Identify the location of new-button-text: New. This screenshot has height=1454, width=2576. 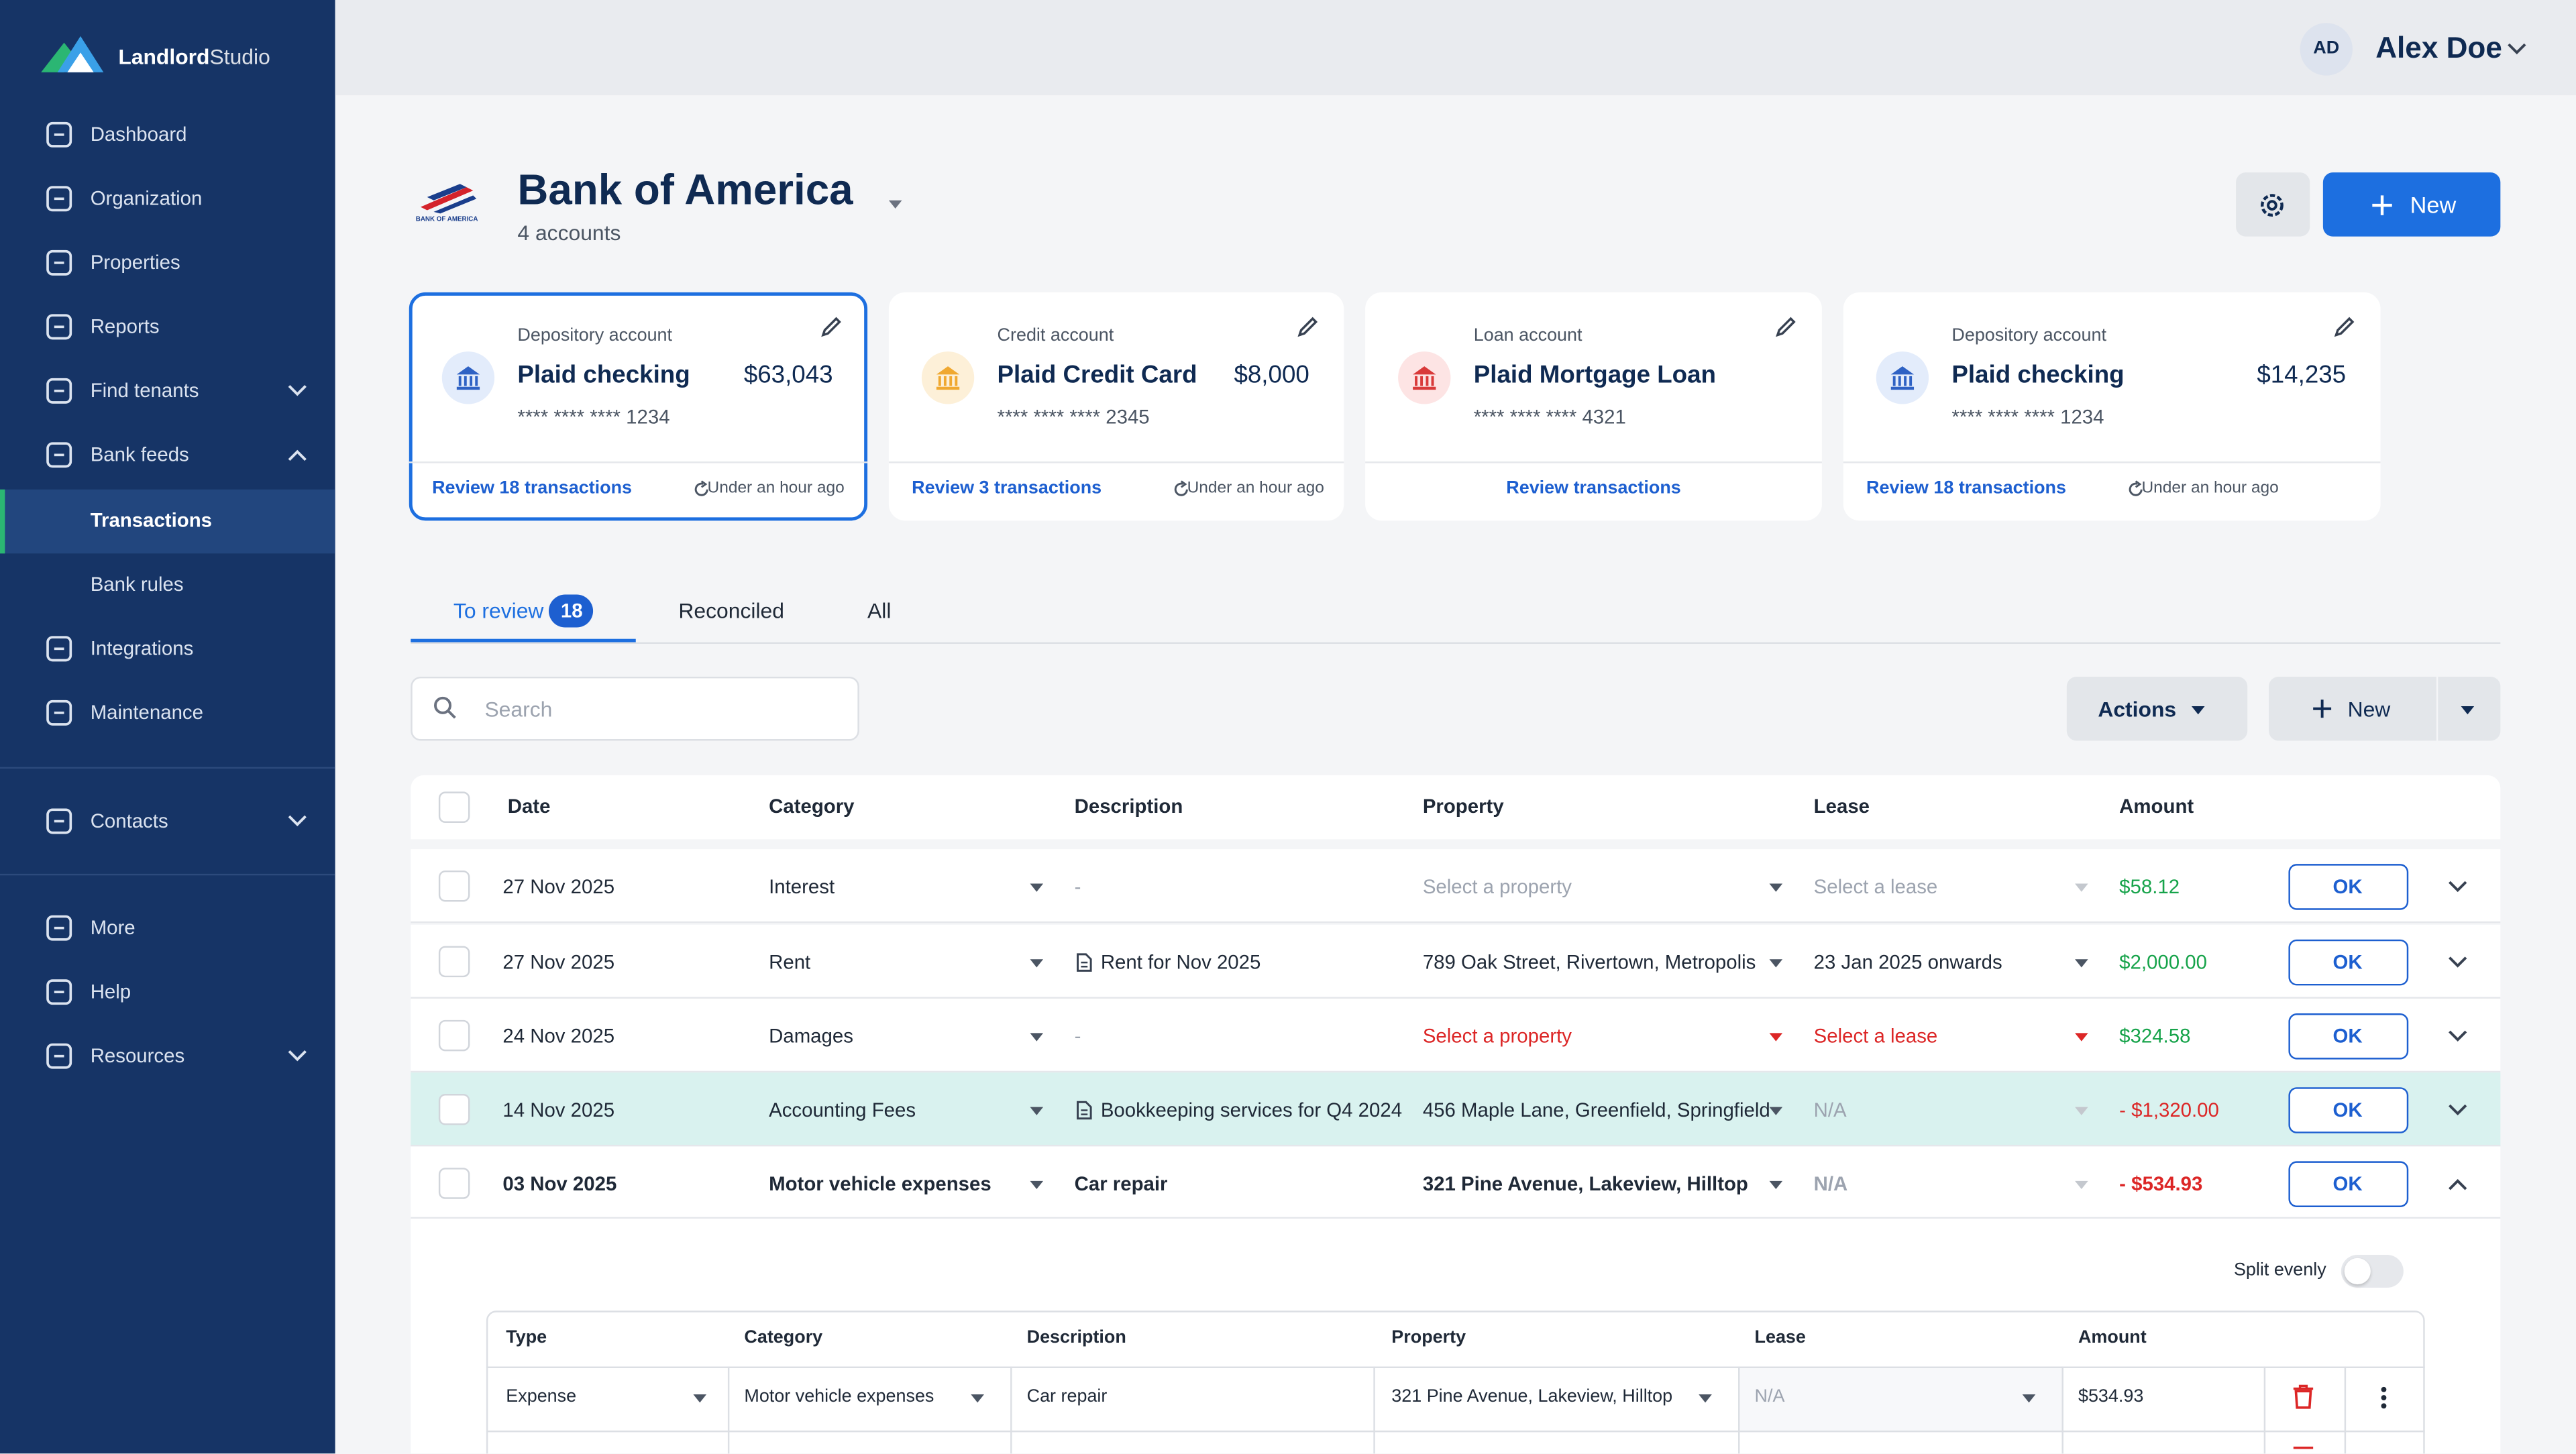
(2433, 204).